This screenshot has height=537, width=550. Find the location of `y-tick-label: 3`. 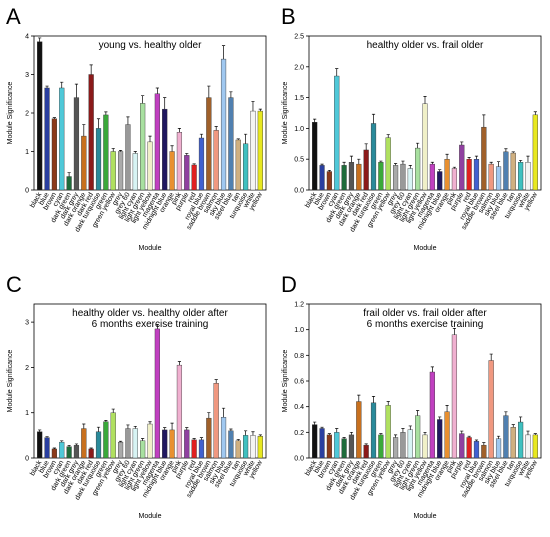

y-tick-label: 3 is located at coordinates (27, 323).